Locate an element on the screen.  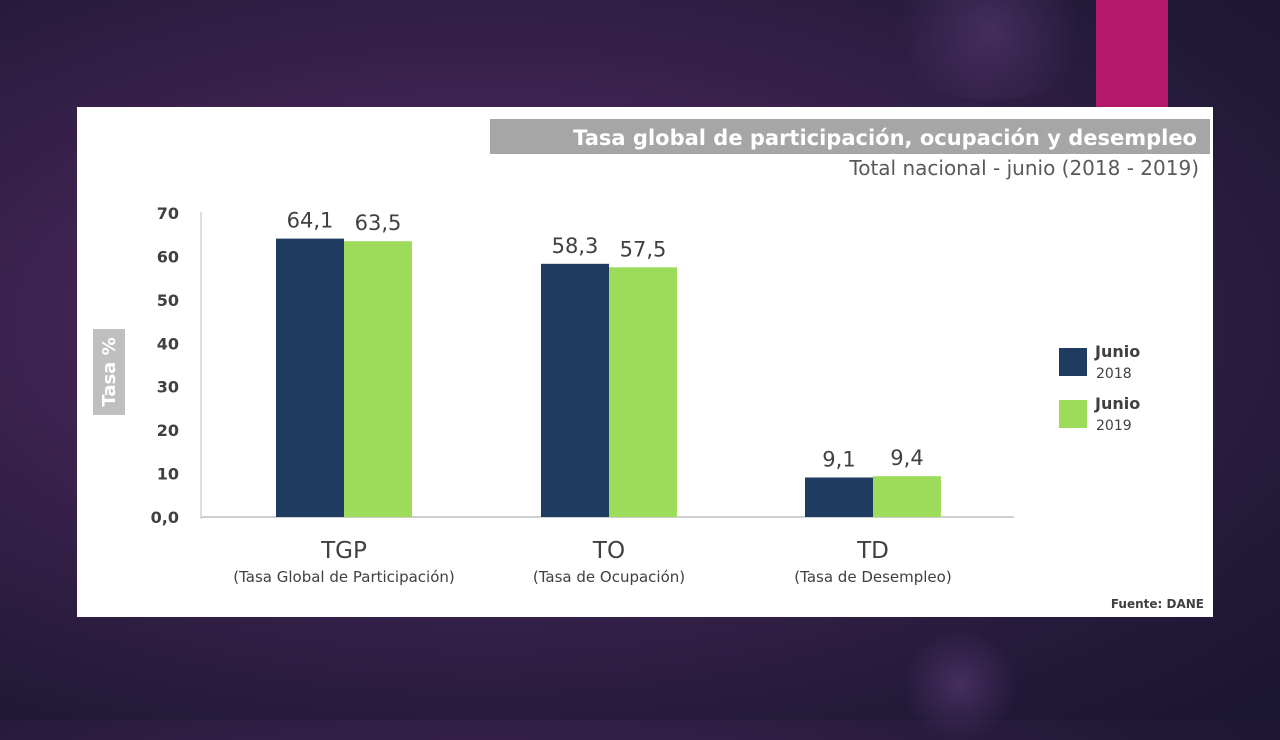
chart-subtitle: Total nacional - junio (2018 - 2019) is located at coordinates (1023, 168).